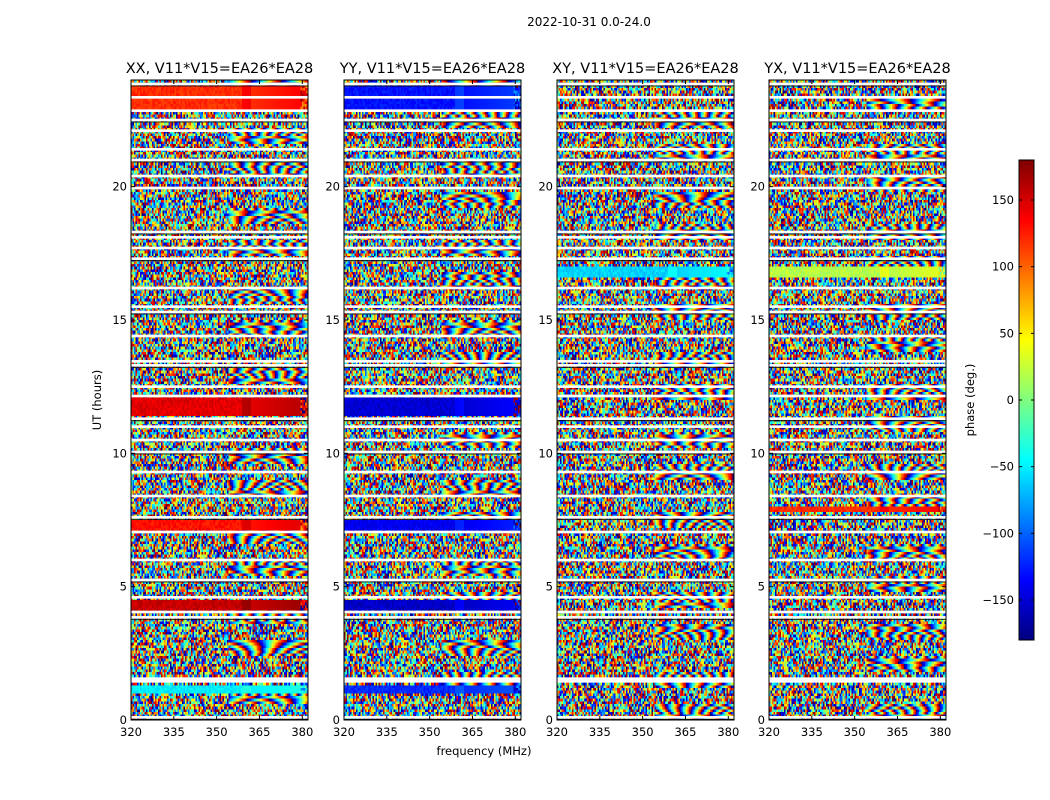 The height and width of the screenshot is (800, 1050). What do you see at coordinates (220, 69) in the screenshot?
I see `panel-title: XX, V11*V15=EA26*EA28` at bounding box center [220, 69].